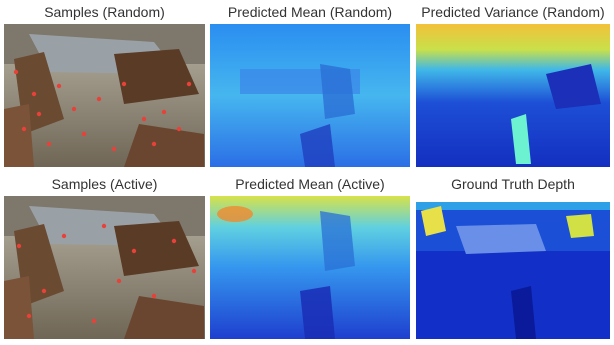 This screenshot has width=614, height=345. I want to click on samples-random-image, so click(104, 95).